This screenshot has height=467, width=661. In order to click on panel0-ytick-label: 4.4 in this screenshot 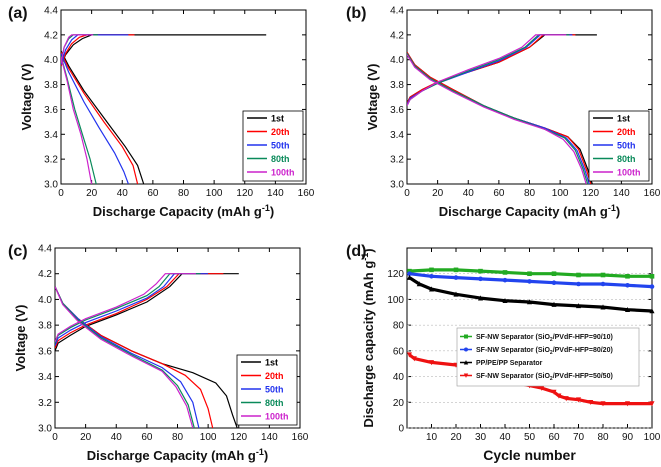, I will do `click(51, 11)`.